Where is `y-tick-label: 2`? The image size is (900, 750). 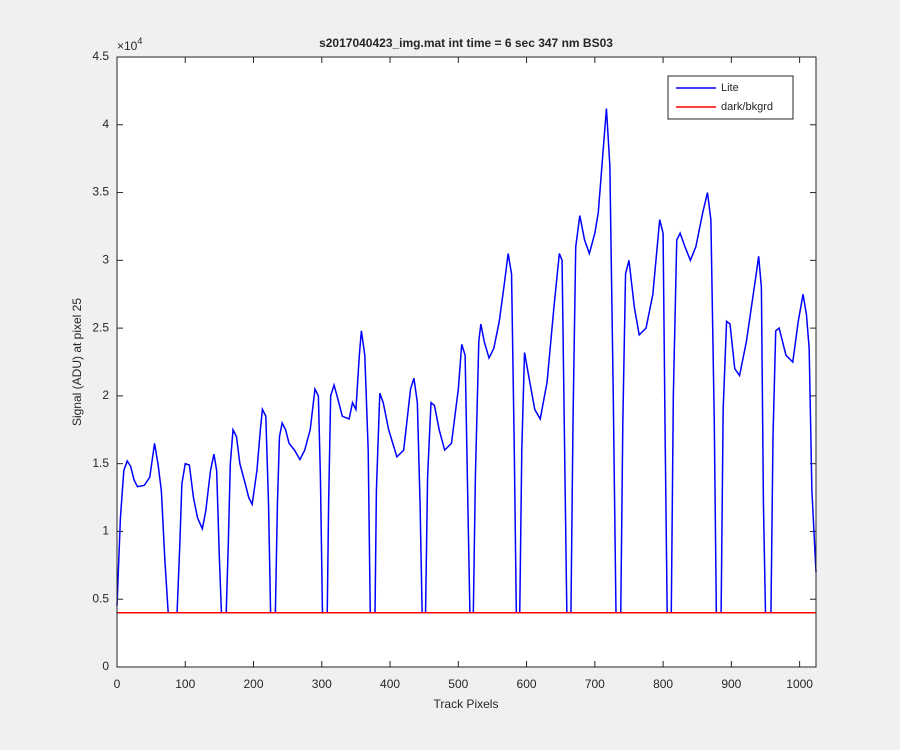 y-tick-label: 2 is located at coordinates (105, 395).